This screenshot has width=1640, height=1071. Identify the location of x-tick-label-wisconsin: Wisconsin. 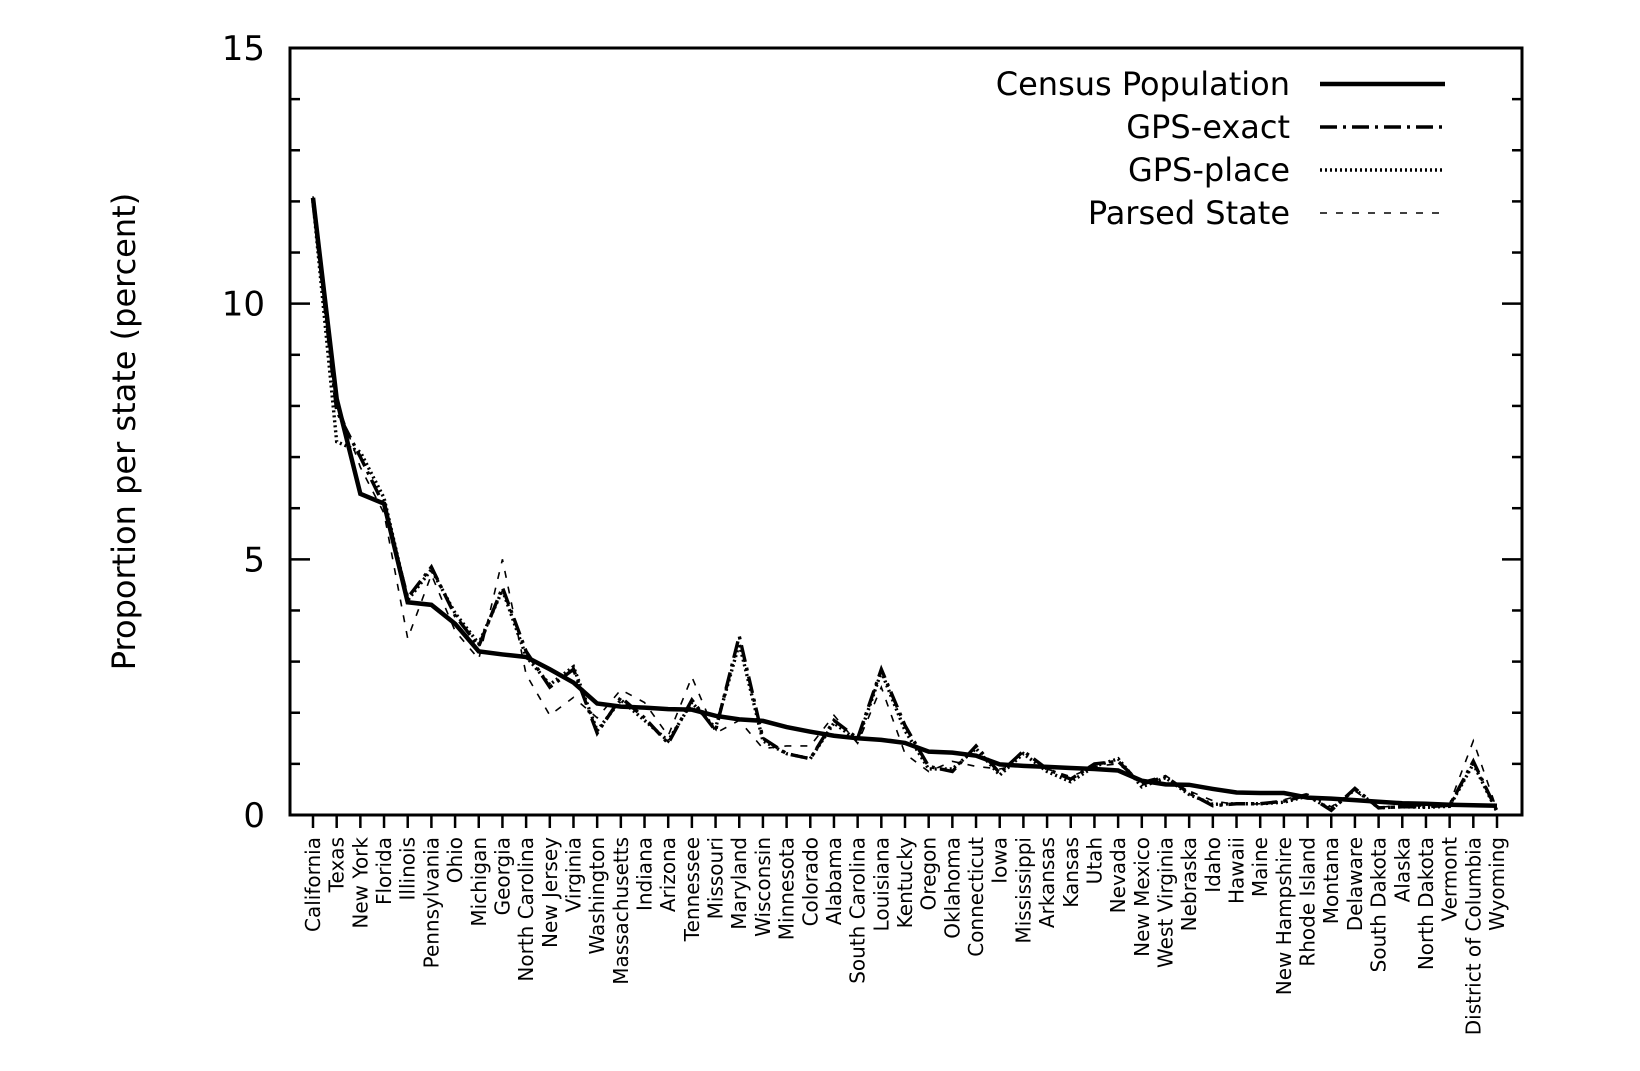
(763, 887).